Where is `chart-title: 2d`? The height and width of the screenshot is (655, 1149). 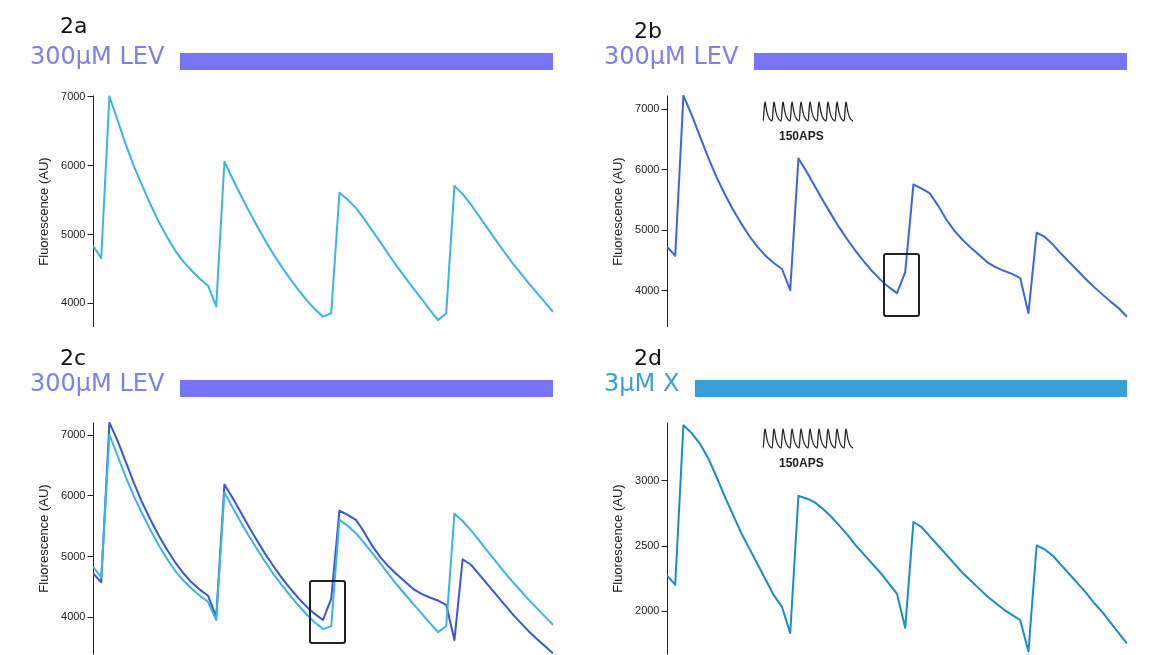
chart-title: 2d is located at coordinates (648, 357).